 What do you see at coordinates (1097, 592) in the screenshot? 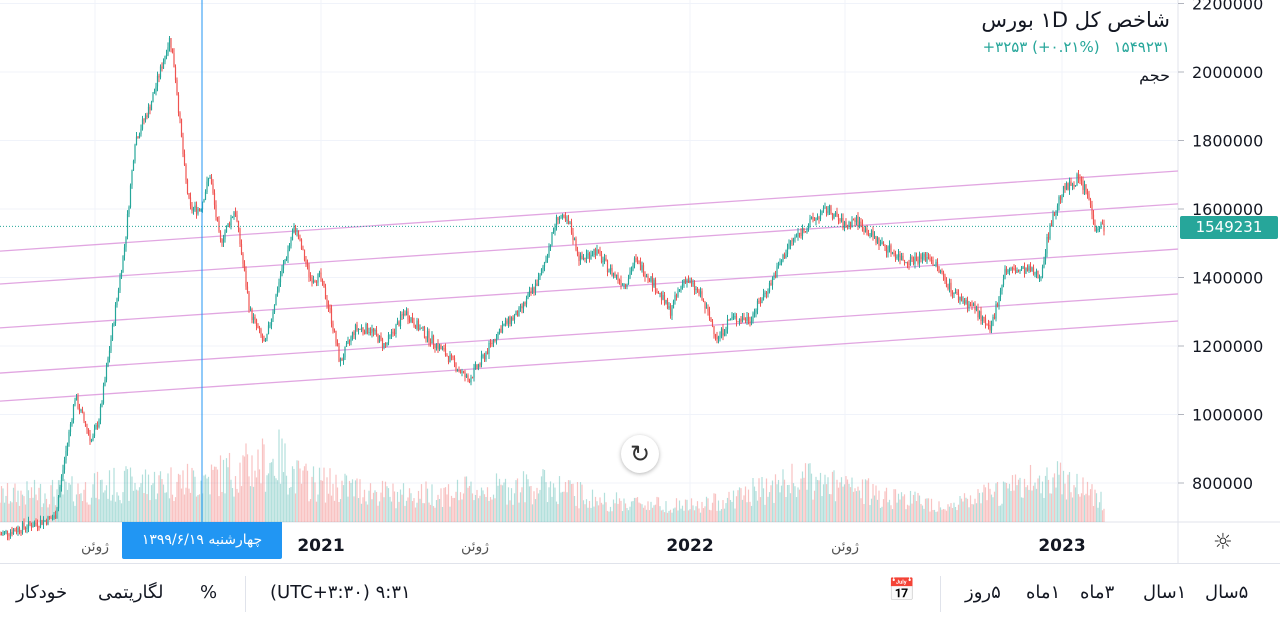
I see `range-3m: ۳ماه` at bounding box center [1097, 592].